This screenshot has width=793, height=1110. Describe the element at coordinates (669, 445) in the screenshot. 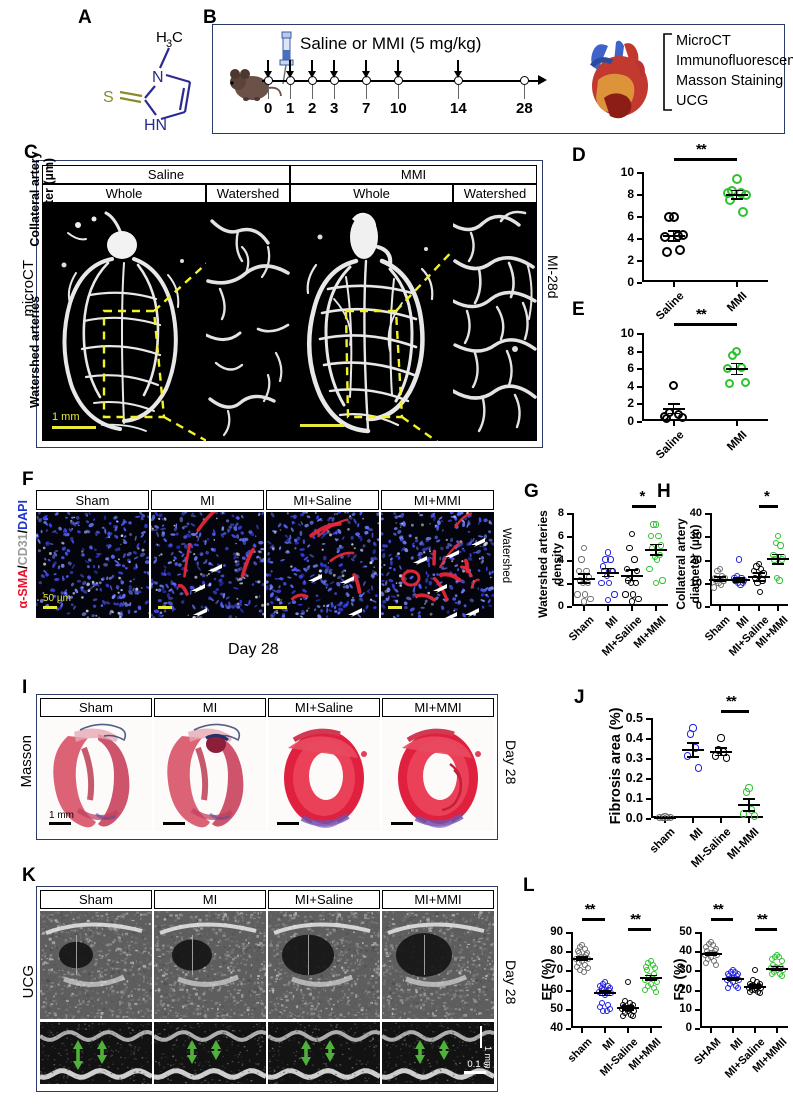

I see `x-tick-label: Saline` at that location.